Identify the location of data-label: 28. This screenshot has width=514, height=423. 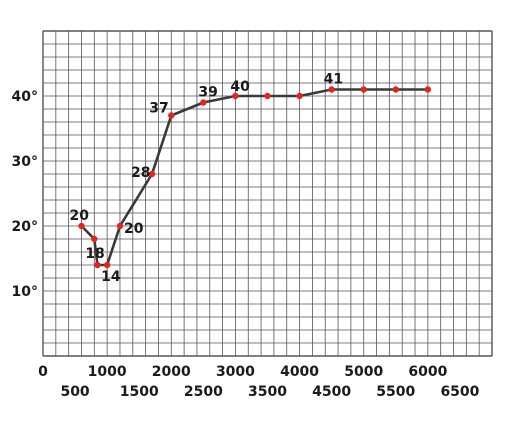
(140, 173).